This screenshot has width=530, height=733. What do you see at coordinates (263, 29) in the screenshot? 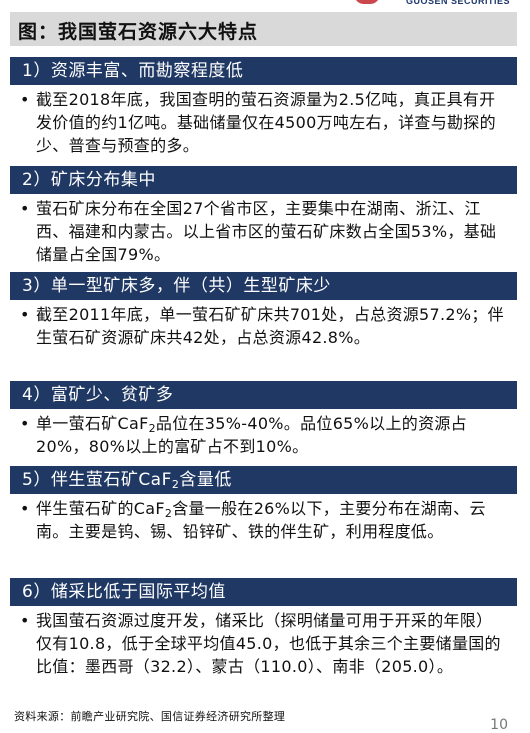
I see `title-bar: 图：我国萤石资源六大特点` at bounding box center [263, 29].